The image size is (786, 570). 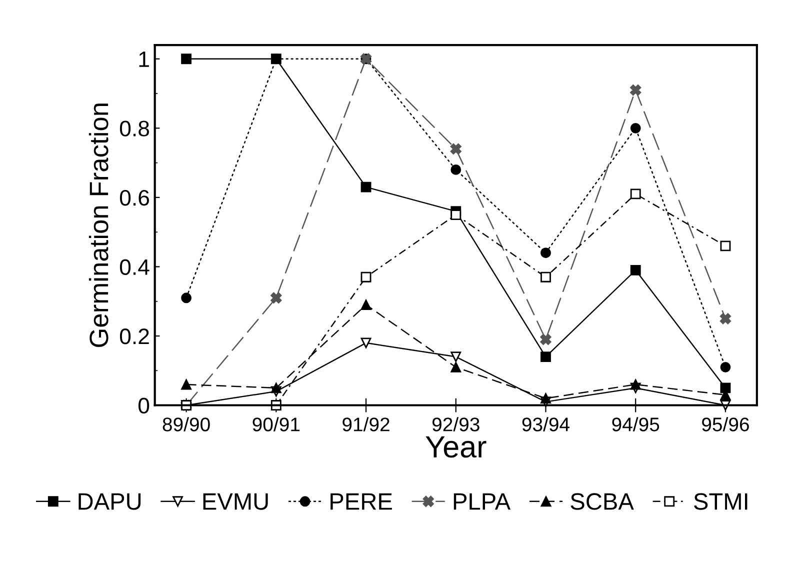 What do you see at coordinates (602, 501) in the screenshot?
I see `legend-label: SCBA` at bounding box center [602, 501].